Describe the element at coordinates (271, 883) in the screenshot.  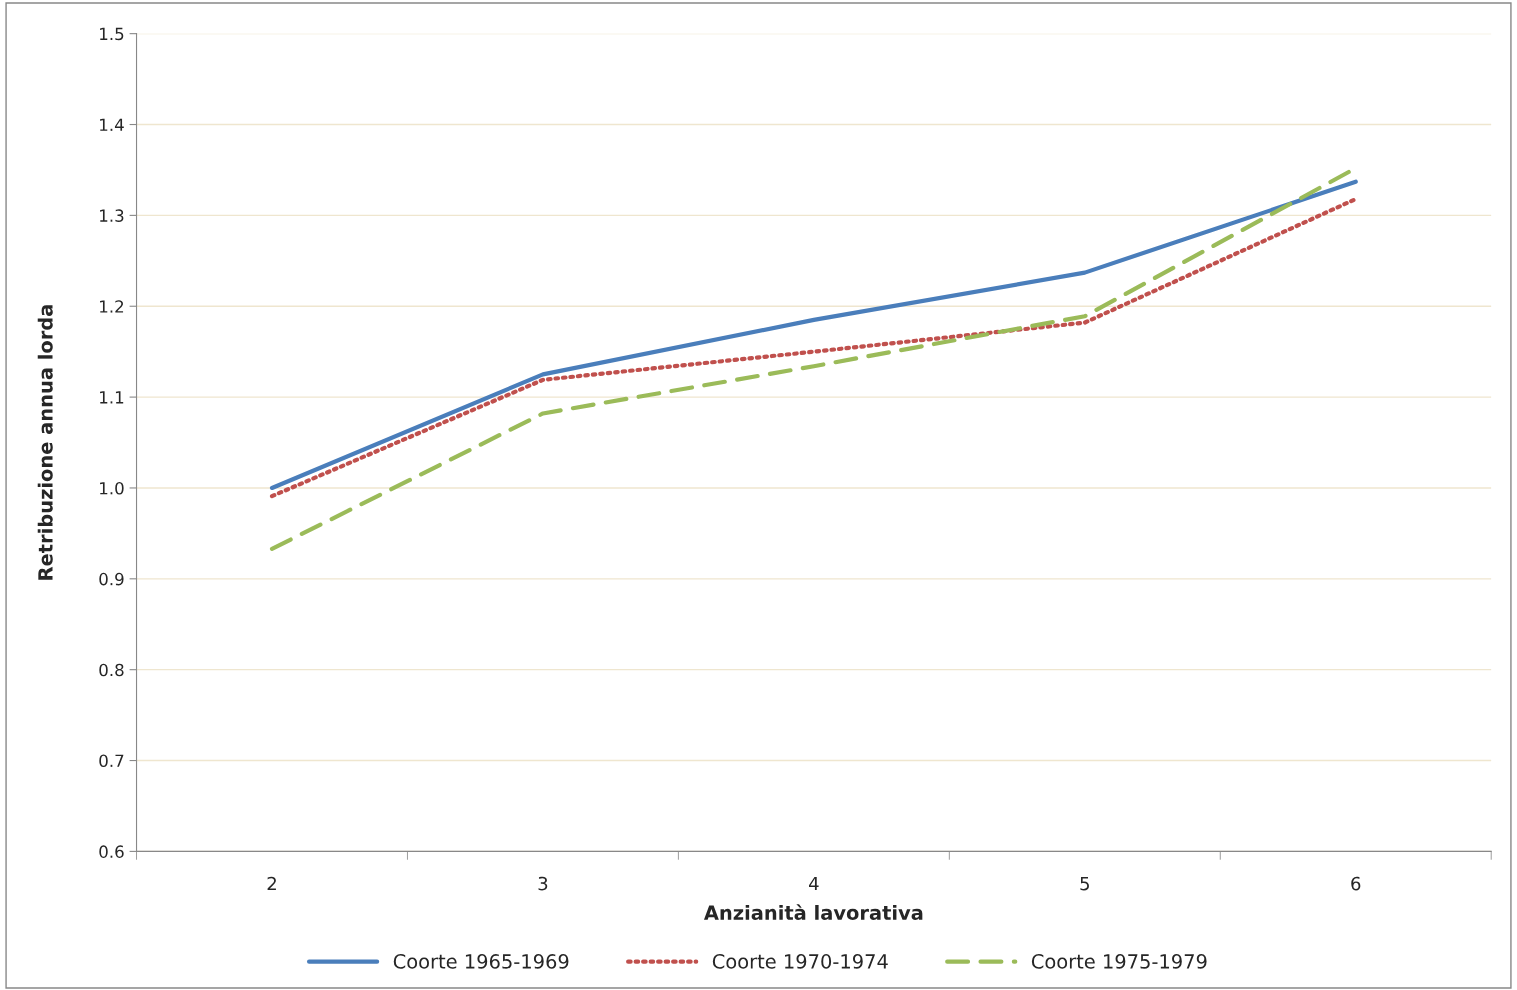
I see `x-tick-label: 2` at that location.